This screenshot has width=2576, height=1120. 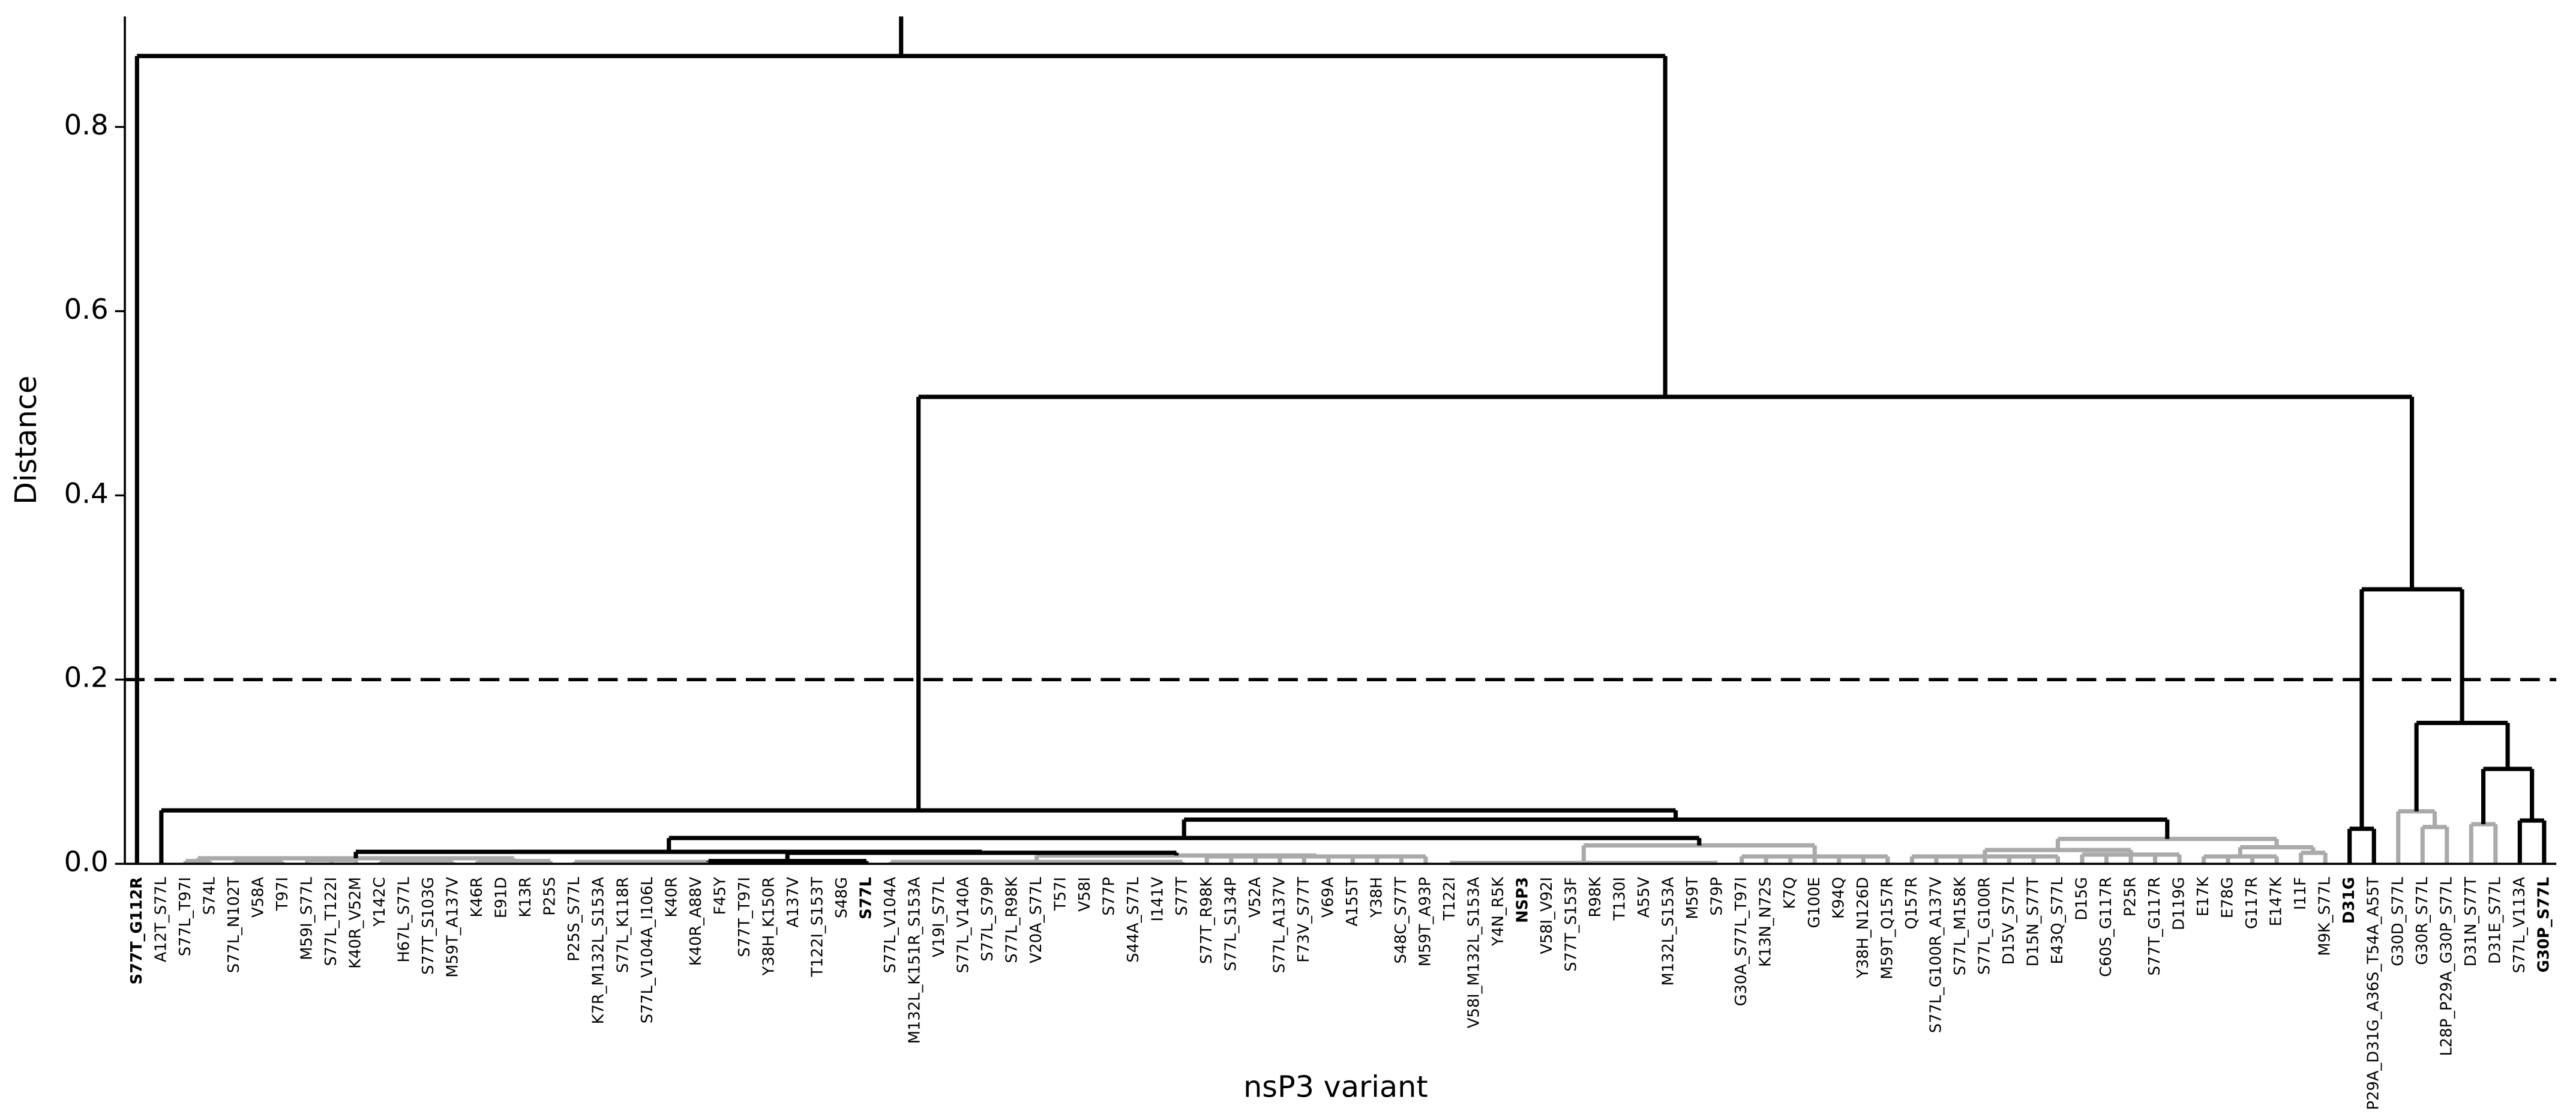 I want to click on leaf-label: S79P, so click(x=1717, y=897).